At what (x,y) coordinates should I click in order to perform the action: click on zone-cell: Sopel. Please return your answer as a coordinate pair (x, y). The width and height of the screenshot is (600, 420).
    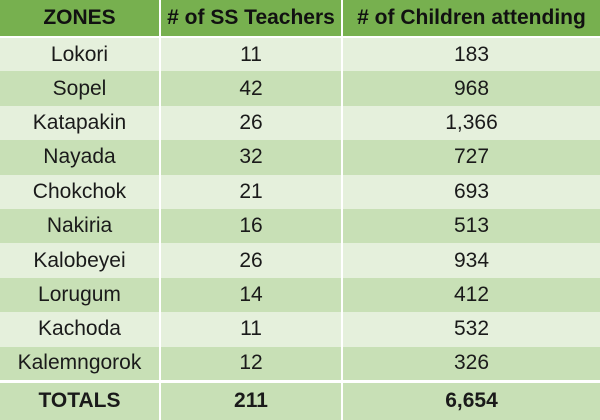
    Looking at the image, I should click on (80, 88).